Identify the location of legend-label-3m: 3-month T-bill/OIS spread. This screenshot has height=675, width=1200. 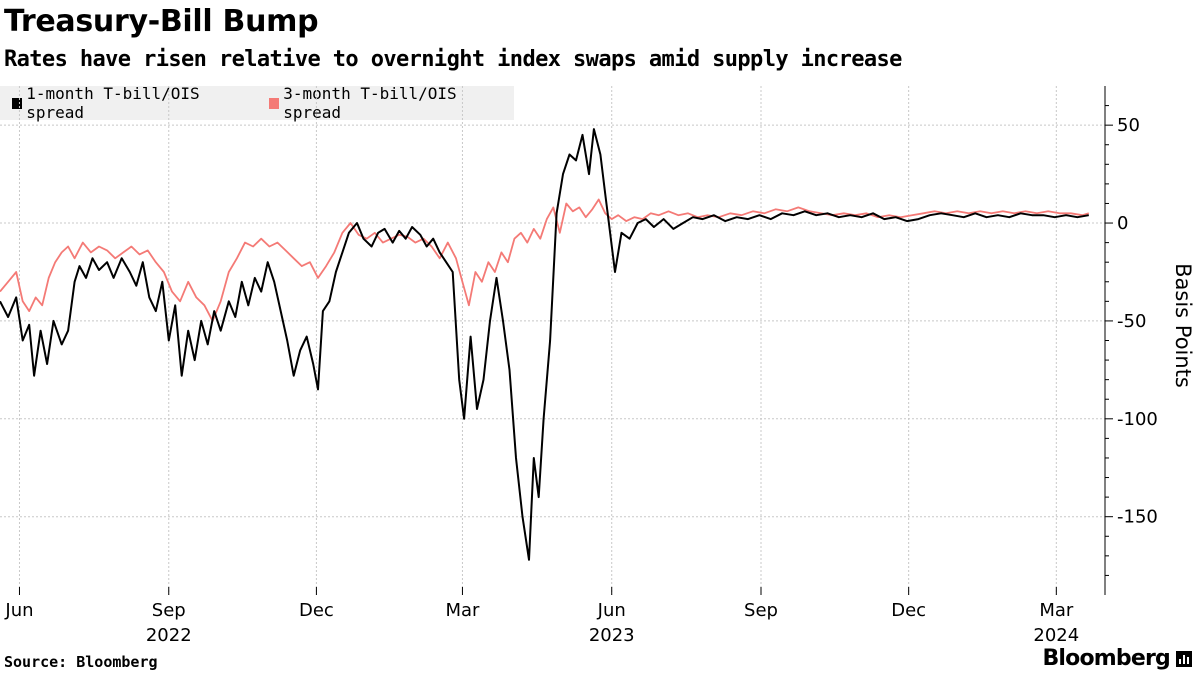
(370, 103).